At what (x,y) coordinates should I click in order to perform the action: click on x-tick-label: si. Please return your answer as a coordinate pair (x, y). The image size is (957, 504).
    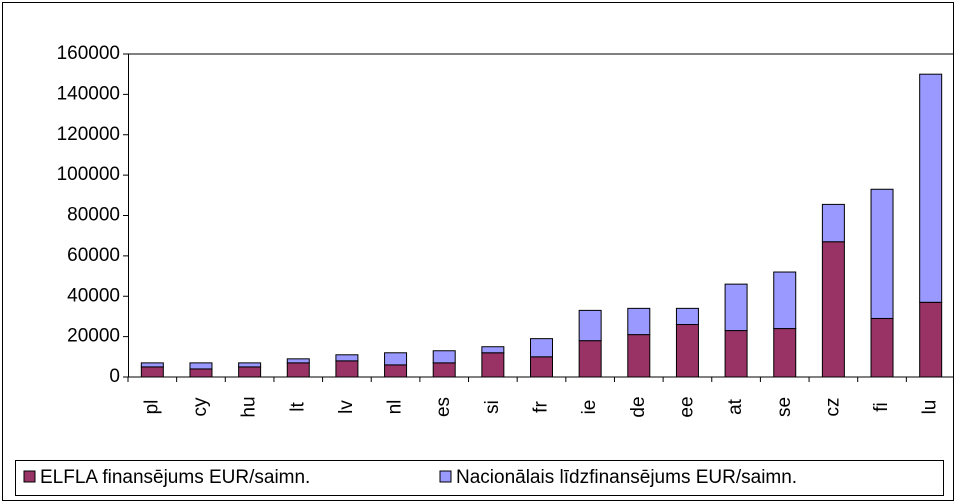
    Looking at the image, I should click on (492, 407).